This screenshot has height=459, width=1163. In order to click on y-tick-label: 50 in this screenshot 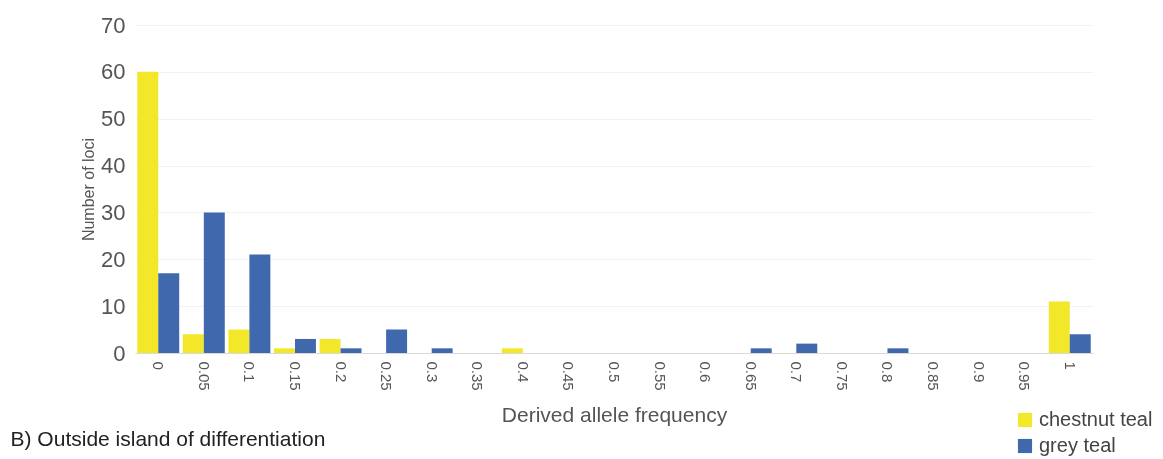, I will do `click(113, 119)`.